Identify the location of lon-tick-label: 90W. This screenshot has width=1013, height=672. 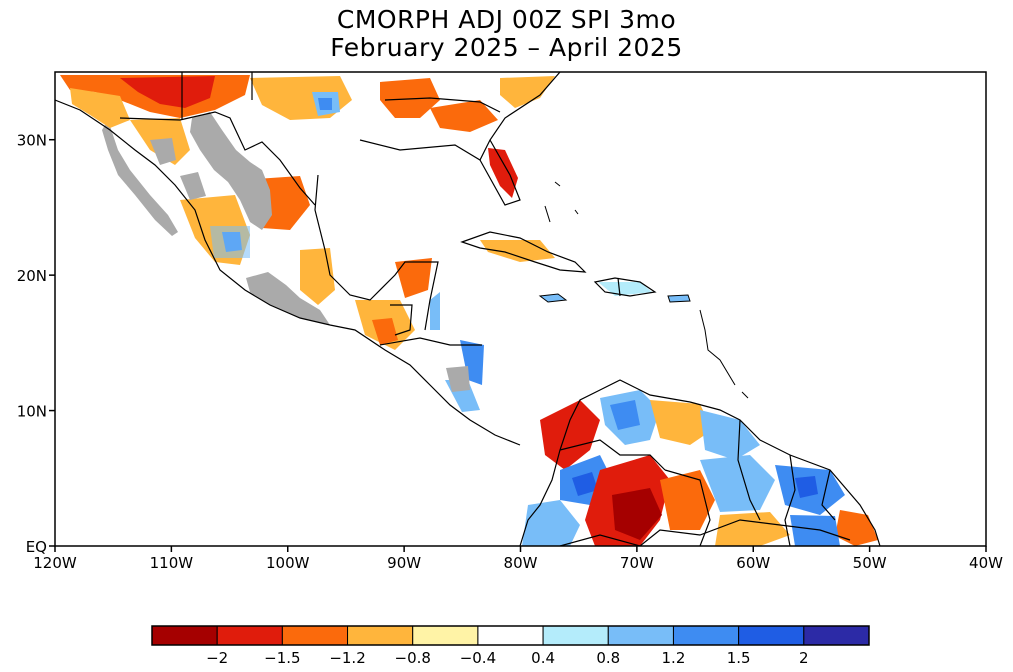
(404, 563).